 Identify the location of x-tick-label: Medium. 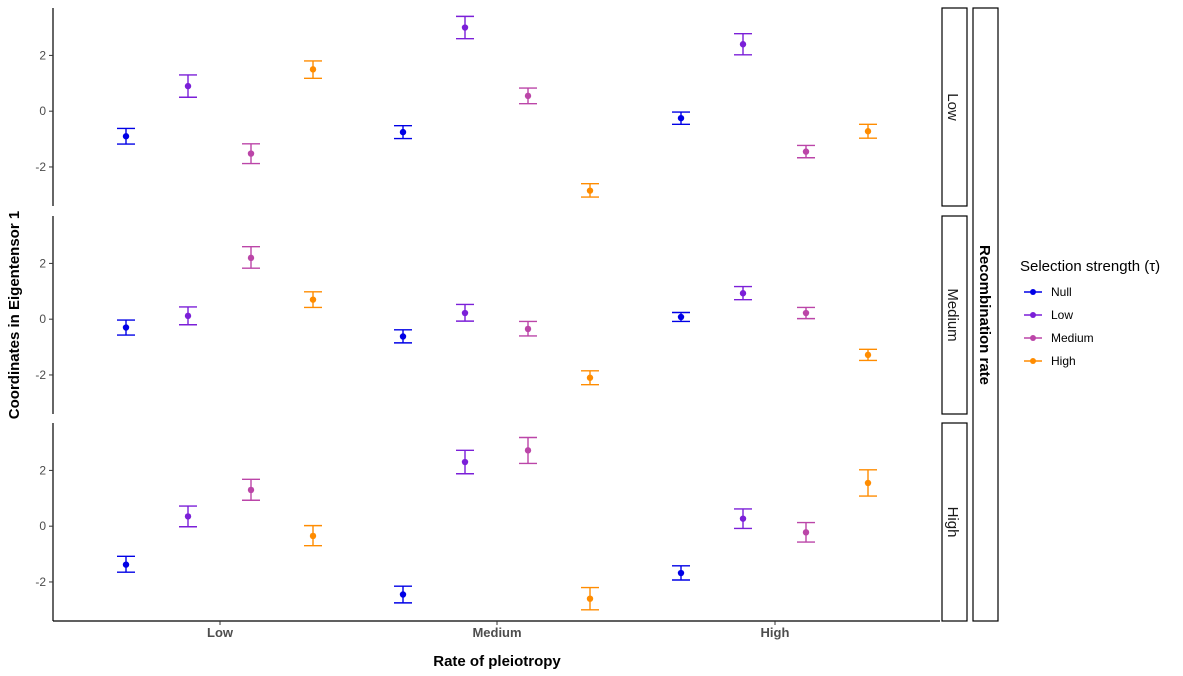
(496, 632).